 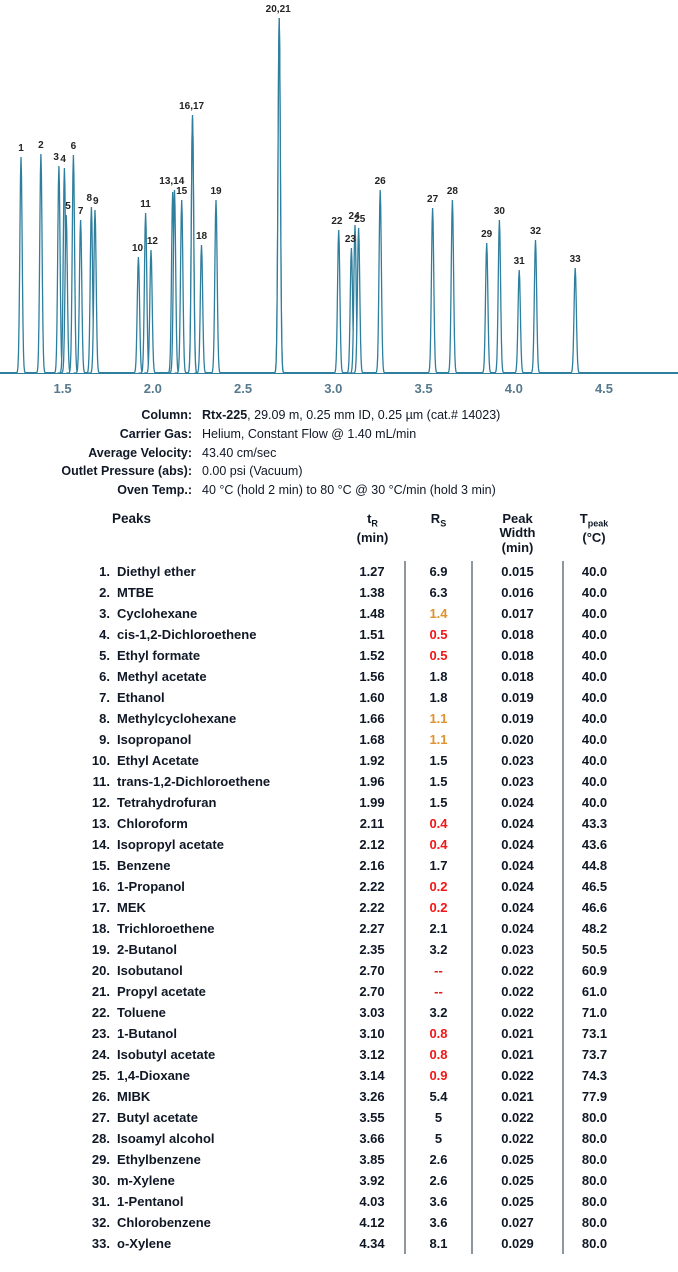 What do you see at coordinates (100, 761) in the screenshot?
I see `peak-number: 10.` at bounding box center [100, 761].